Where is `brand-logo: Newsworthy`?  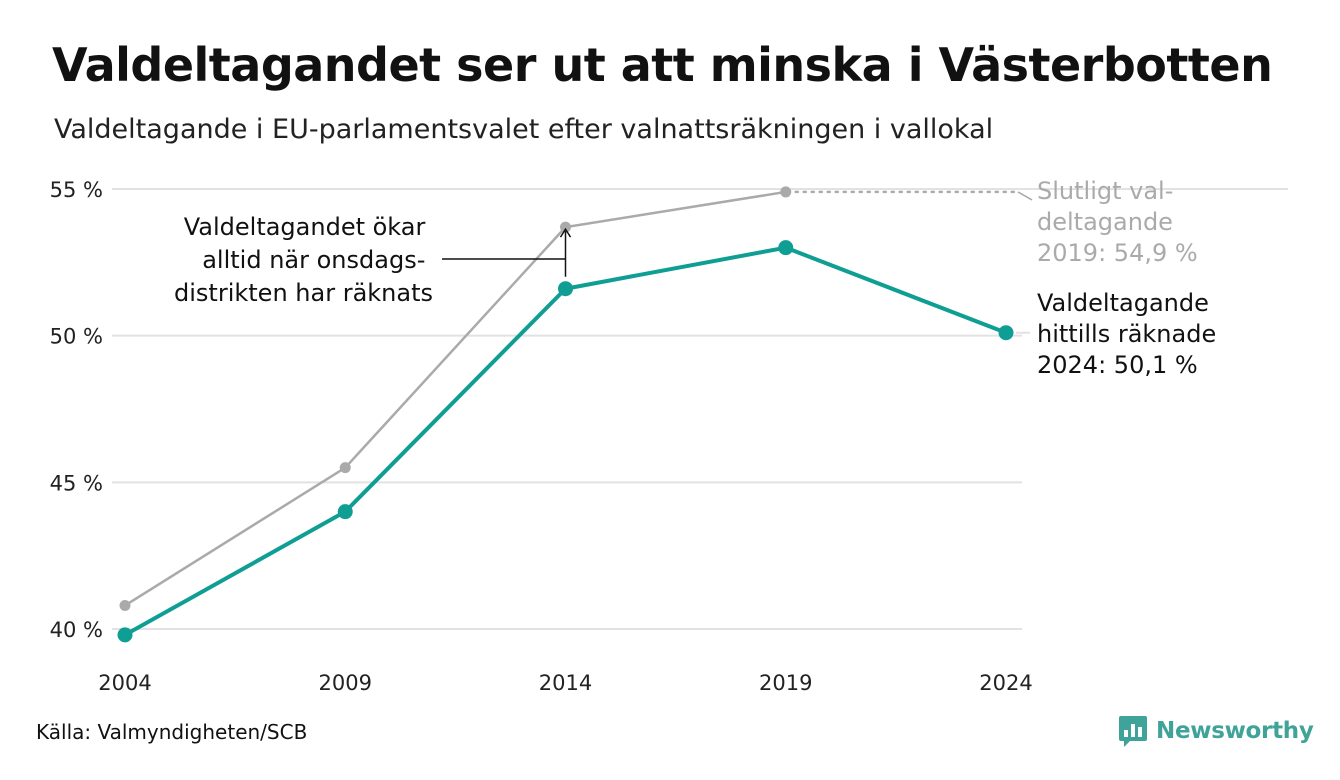 brand-logo: Newsworthy is located at coordinates (1216, 731).